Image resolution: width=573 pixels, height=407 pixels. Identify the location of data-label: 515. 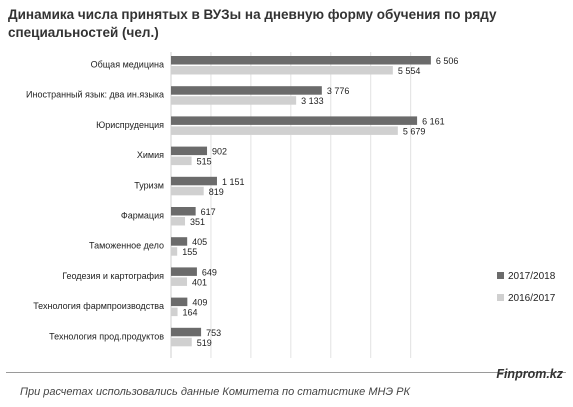
(204, 162).